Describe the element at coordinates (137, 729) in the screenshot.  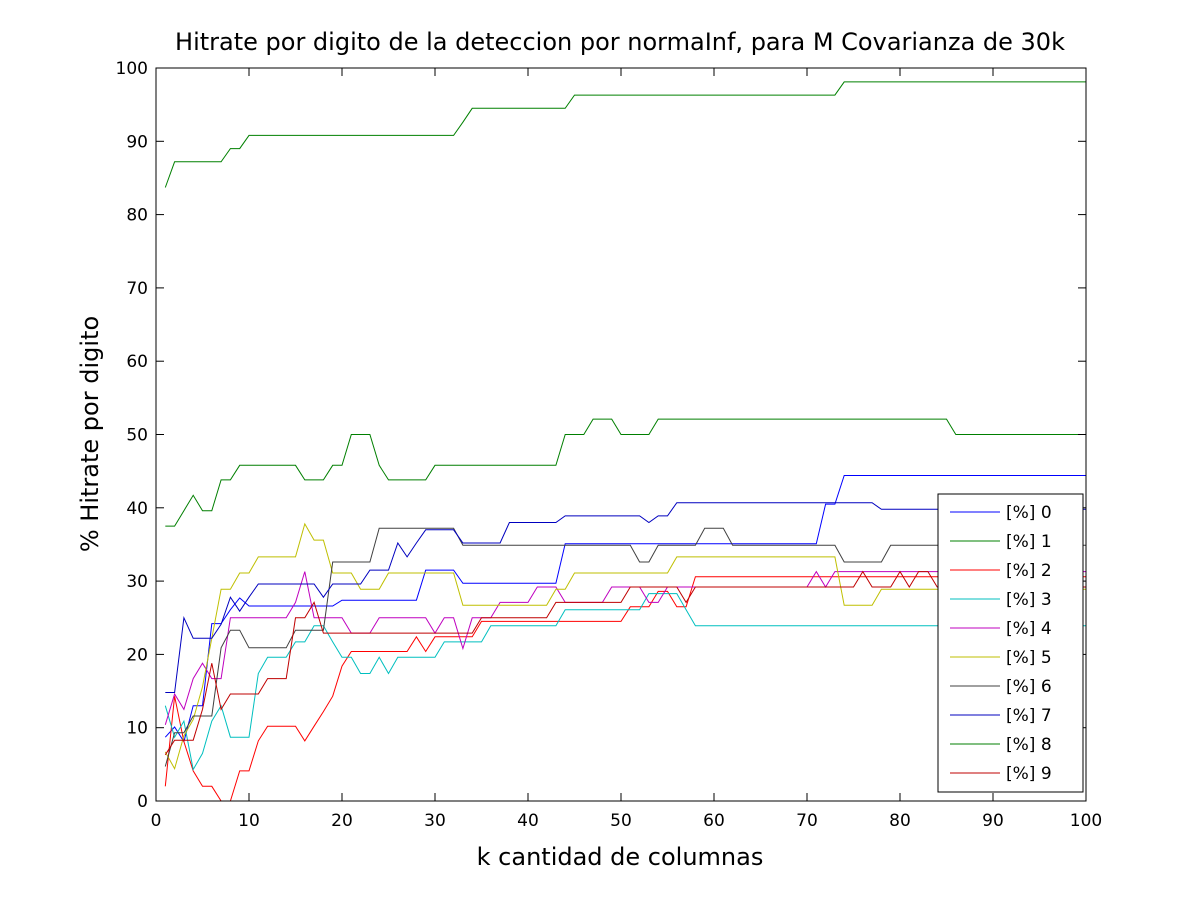
I see `y-tick-label: 10` at that location.